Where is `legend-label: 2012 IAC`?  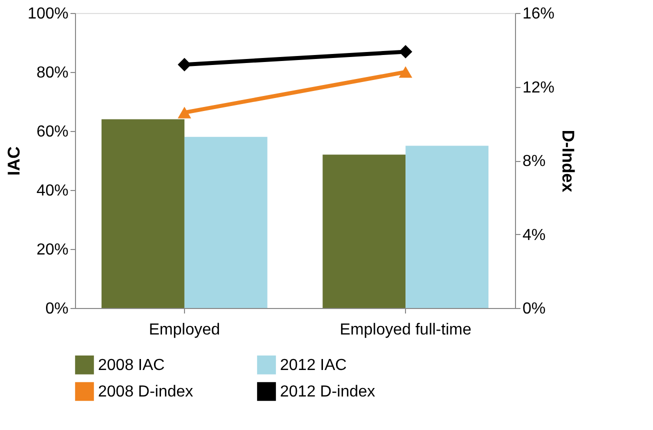 legend-label: 2012 IAC is located at coordinates (313, 365).